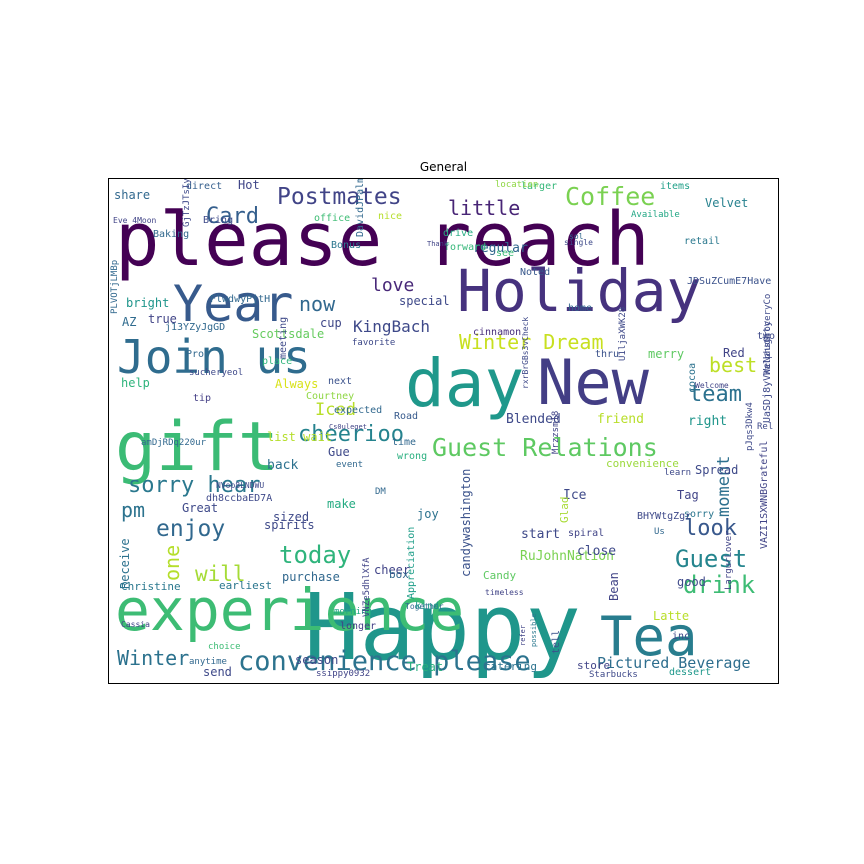 Image resolution: width=864 pixels, height=864 pixels. I want to click on word-43: VAZI1SXWNBGrateful, so click(764, 495).